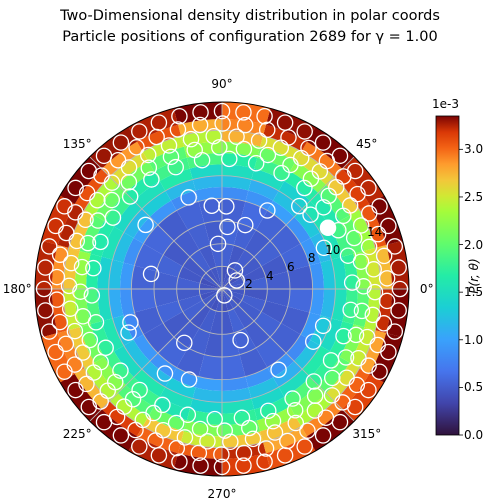 This screenshot has width=500, height=501. I want to click on angle-tick-label: 45°, so click(366, 144).